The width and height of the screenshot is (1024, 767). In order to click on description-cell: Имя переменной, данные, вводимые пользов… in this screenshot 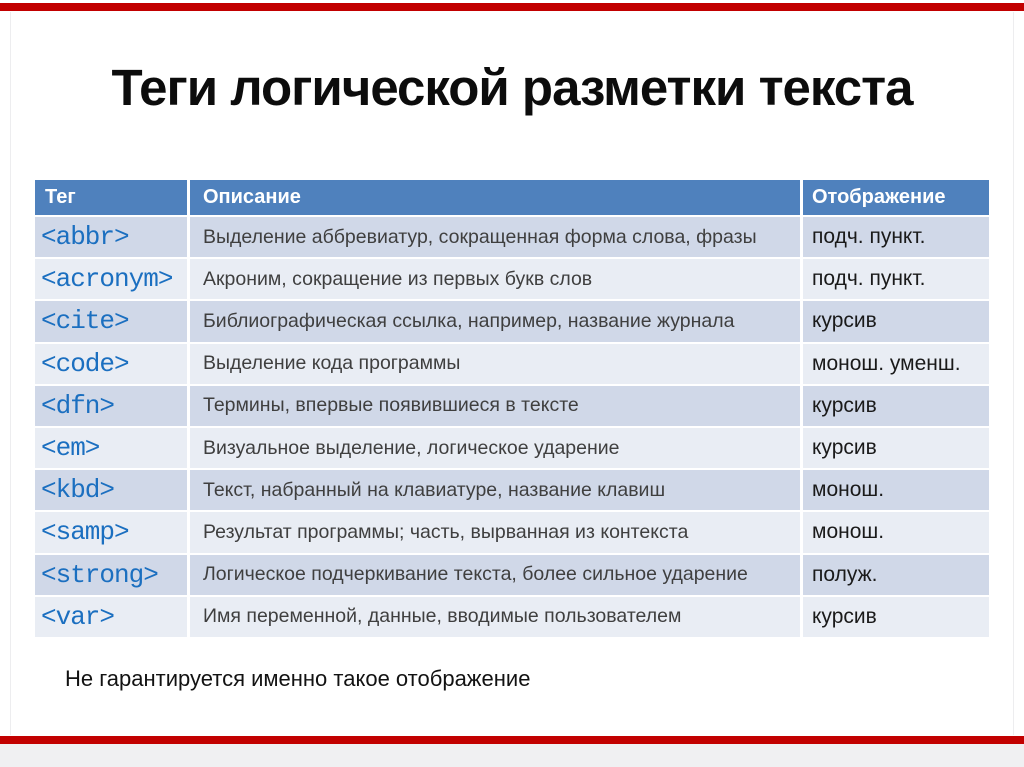, I will do `click(495, 616)`.